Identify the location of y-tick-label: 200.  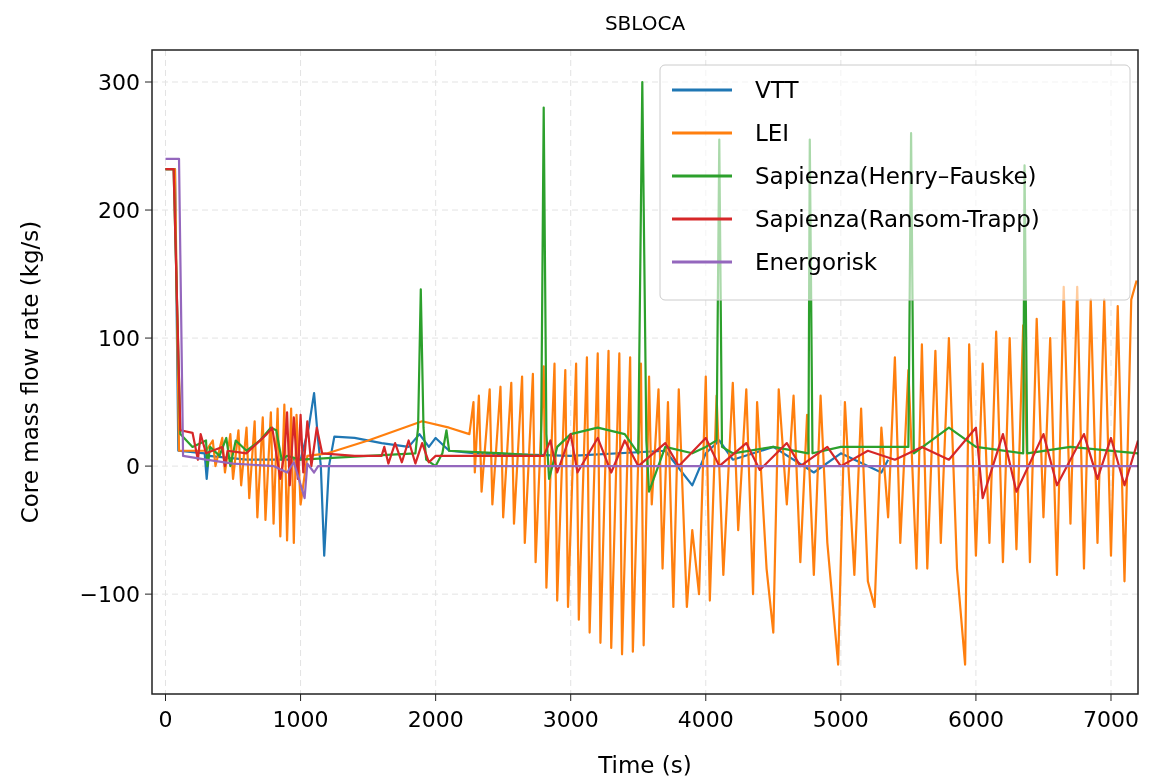
(119, 211).